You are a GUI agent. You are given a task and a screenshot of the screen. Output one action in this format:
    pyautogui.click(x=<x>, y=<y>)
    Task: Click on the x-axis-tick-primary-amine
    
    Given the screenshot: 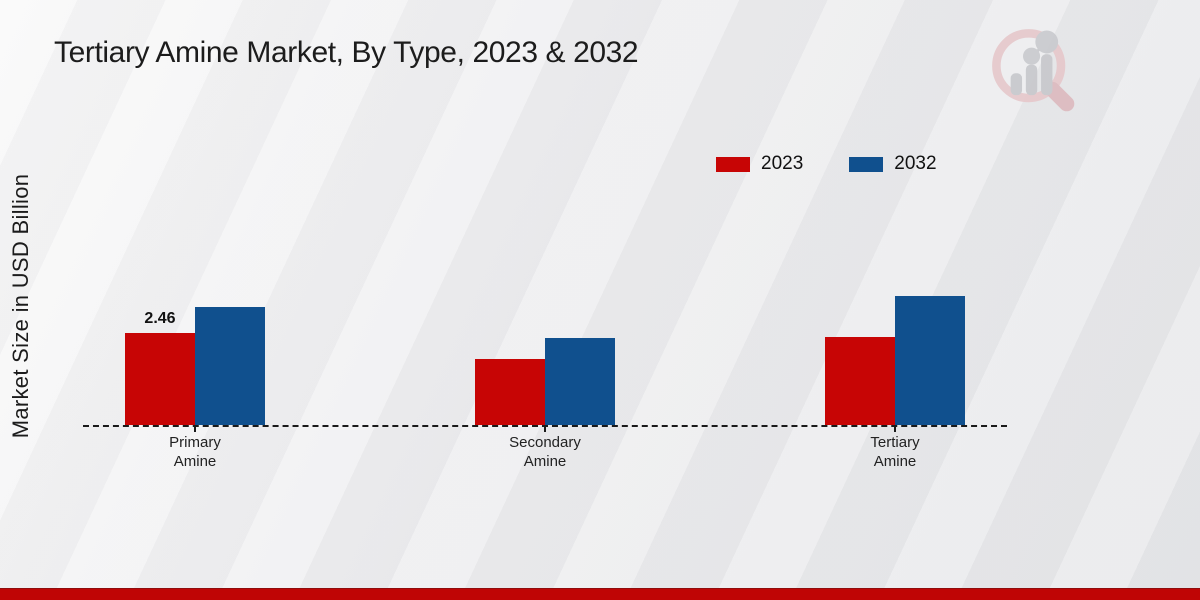 What is the action you would take?
    pyautogui.click(x=195, y=429)
    